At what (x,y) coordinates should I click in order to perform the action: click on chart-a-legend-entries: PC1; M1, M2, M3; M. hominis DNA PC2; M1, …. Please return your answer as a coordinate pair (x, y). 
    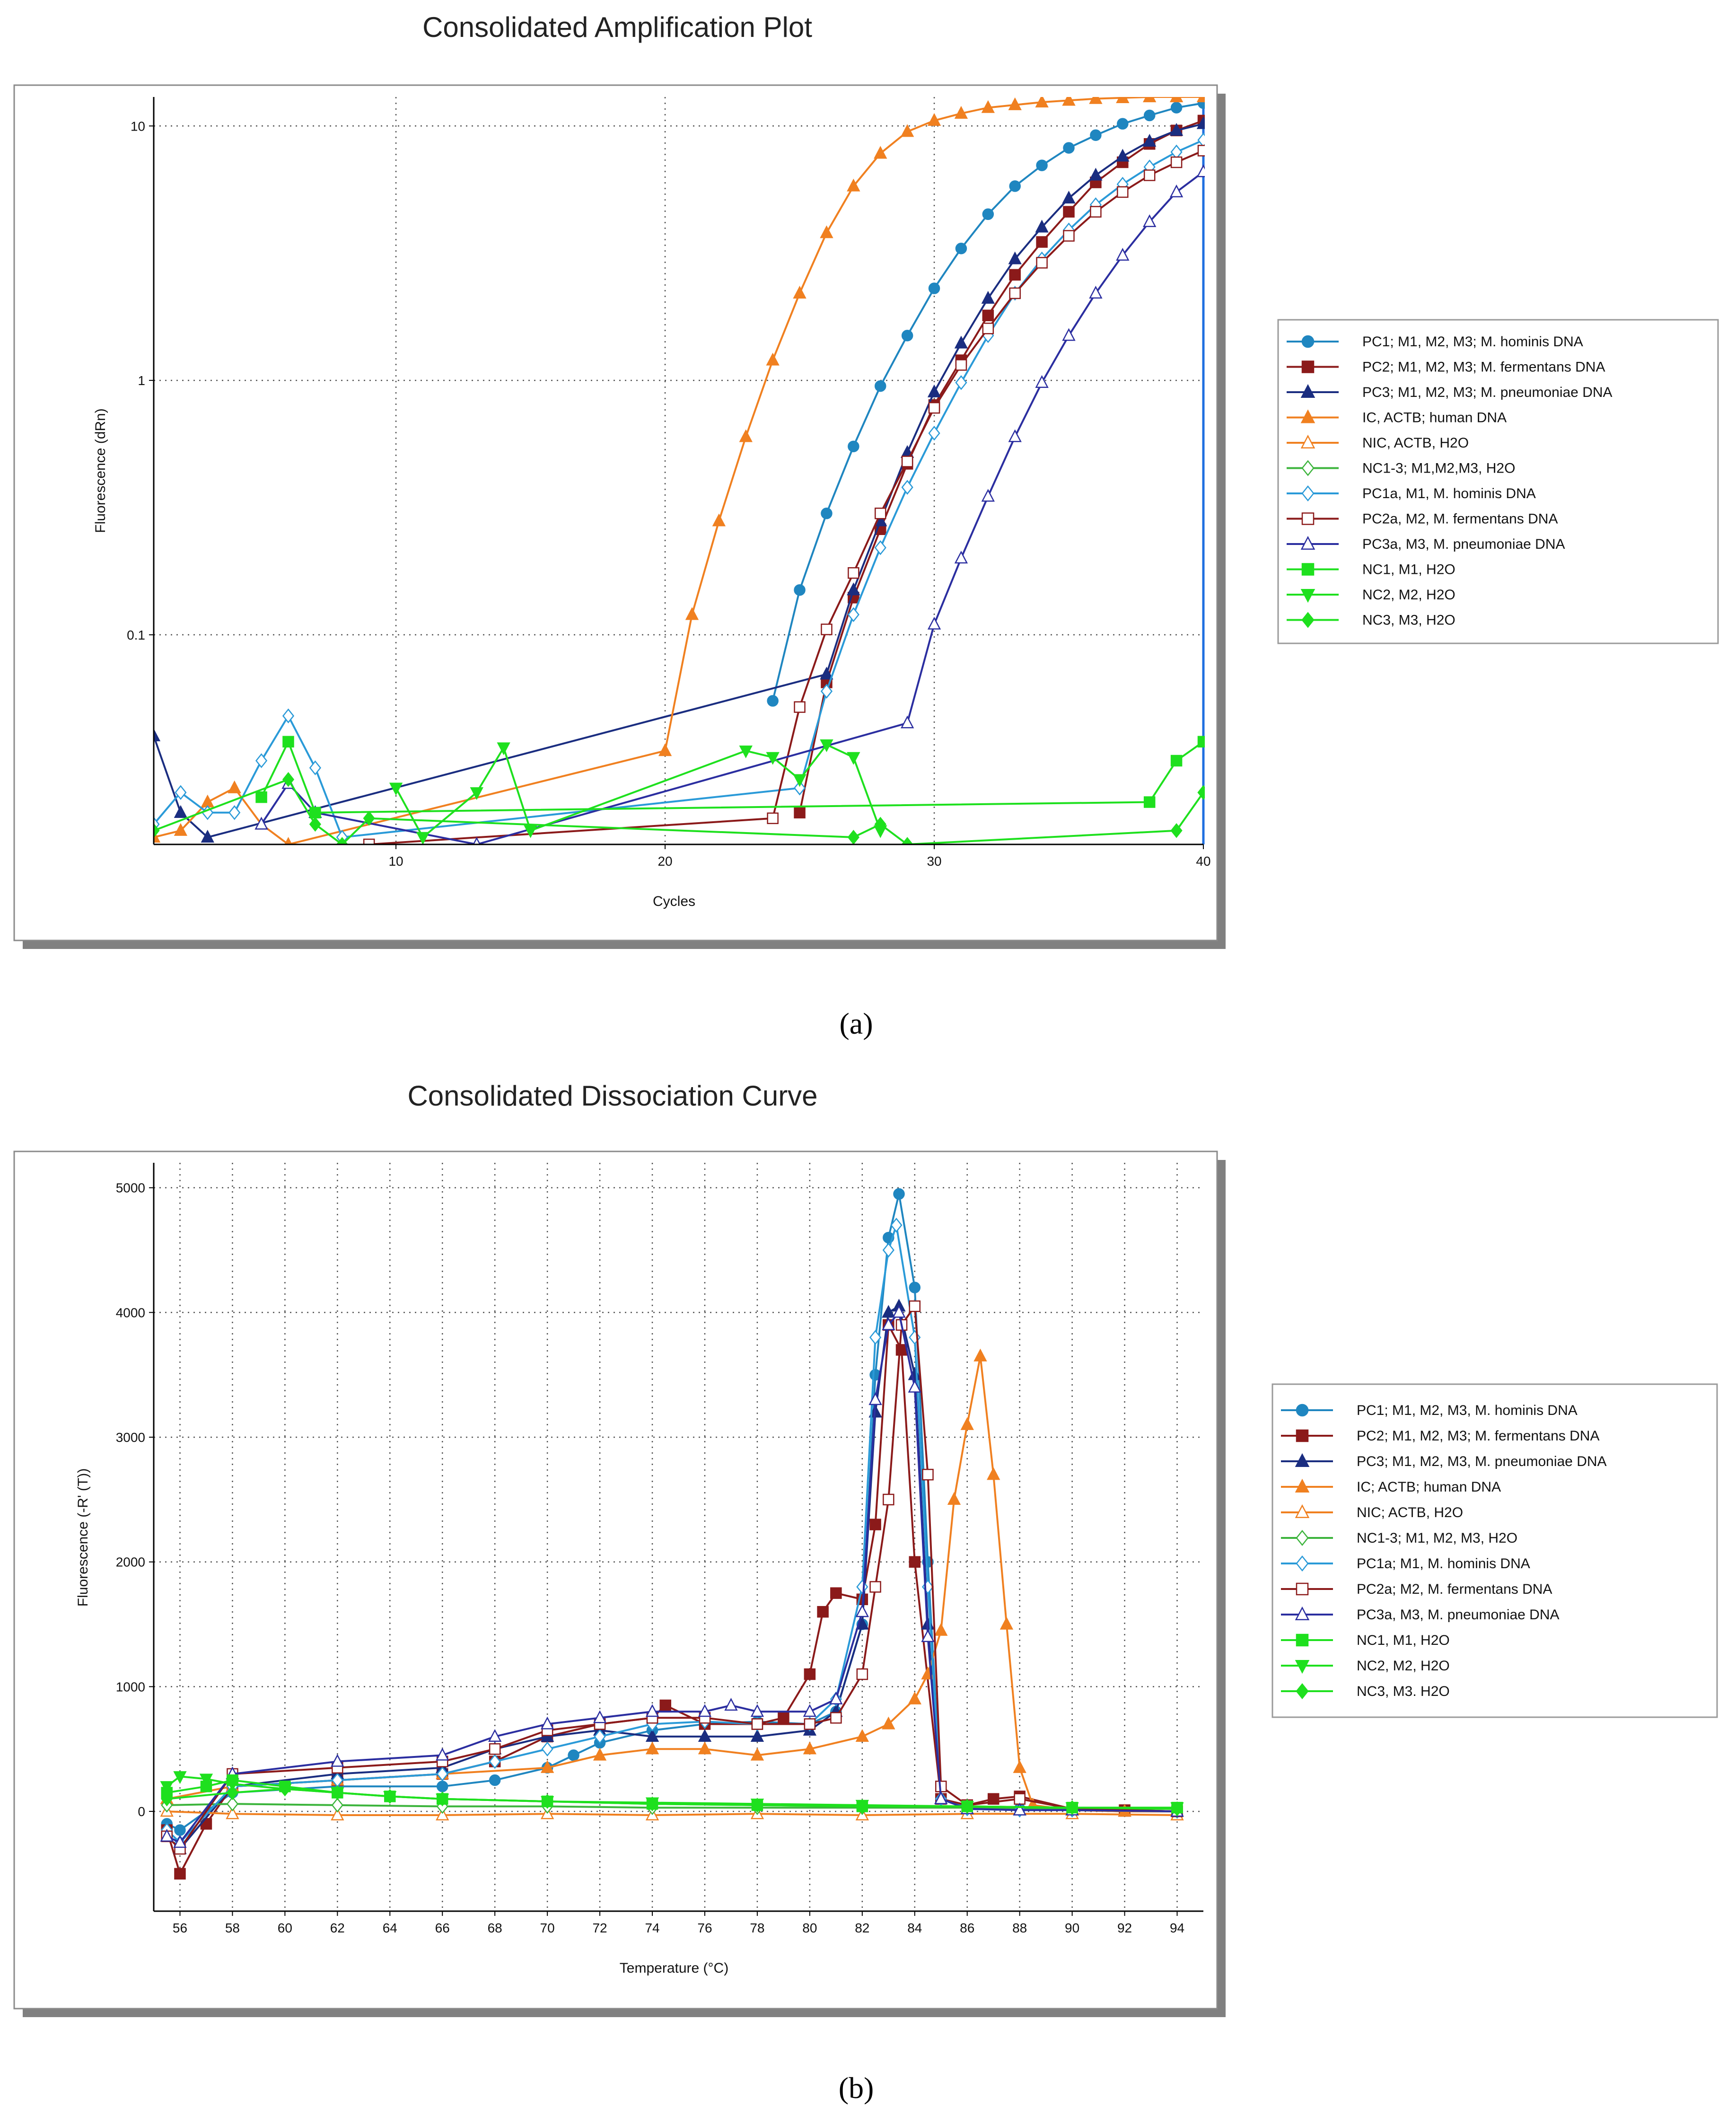
    Looking at the image, I should click on (1450, 481).